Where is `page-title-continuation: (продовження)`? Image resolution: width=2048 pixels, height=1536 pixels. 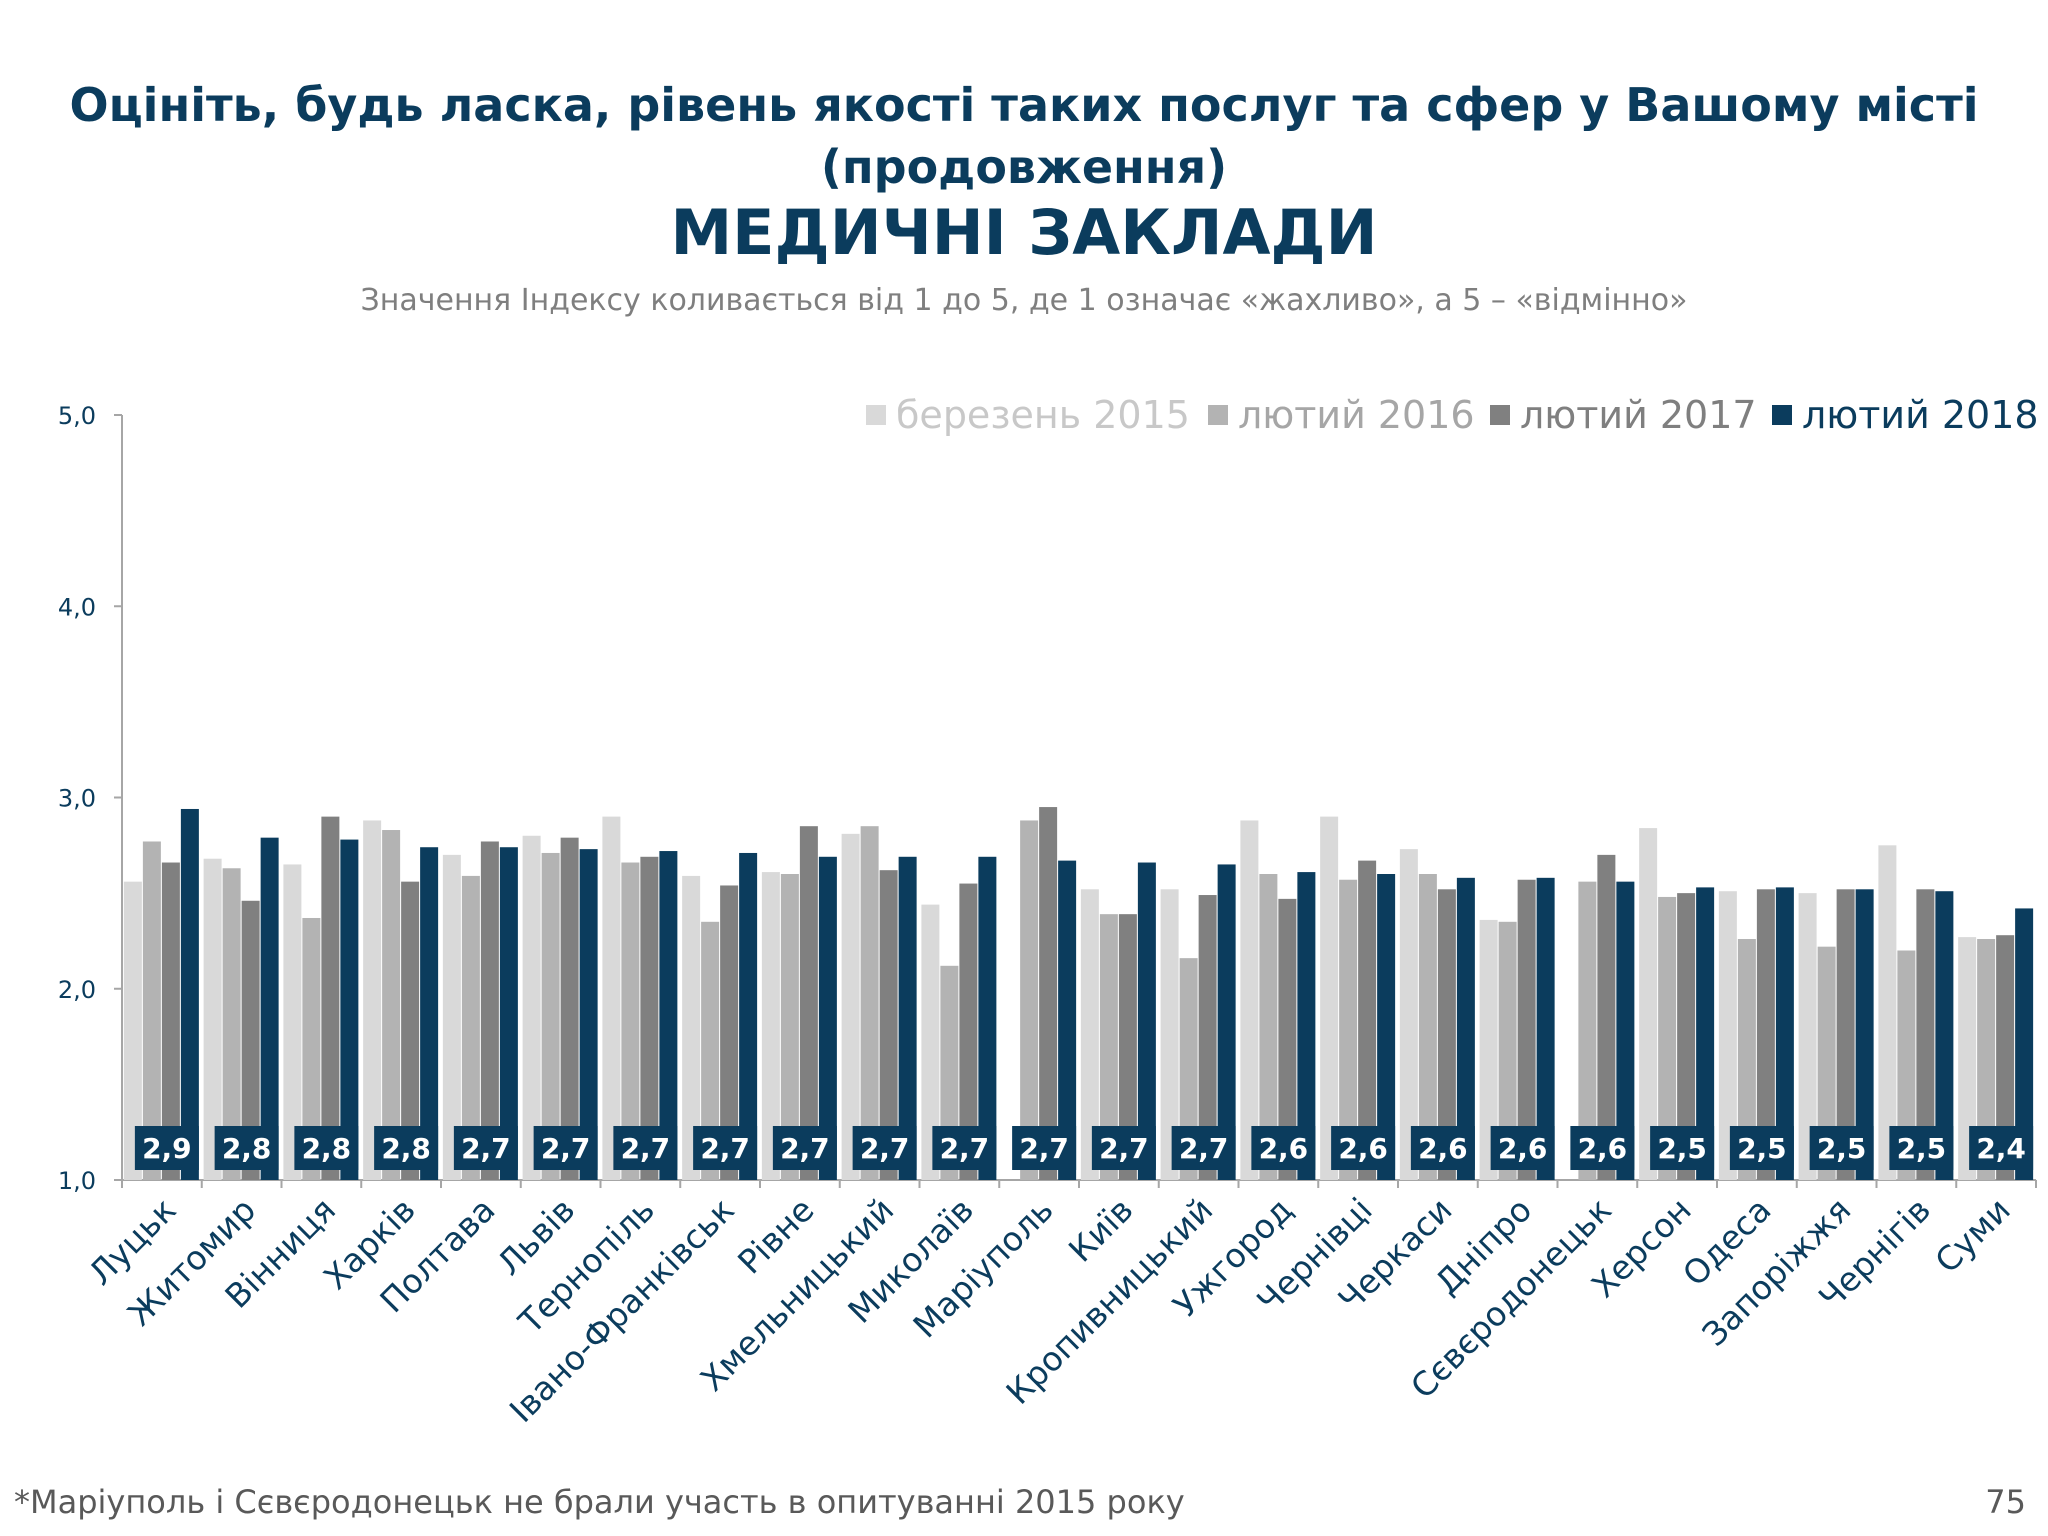 page-title-continuation: (продовження) is located at coordinates (1024, 167).